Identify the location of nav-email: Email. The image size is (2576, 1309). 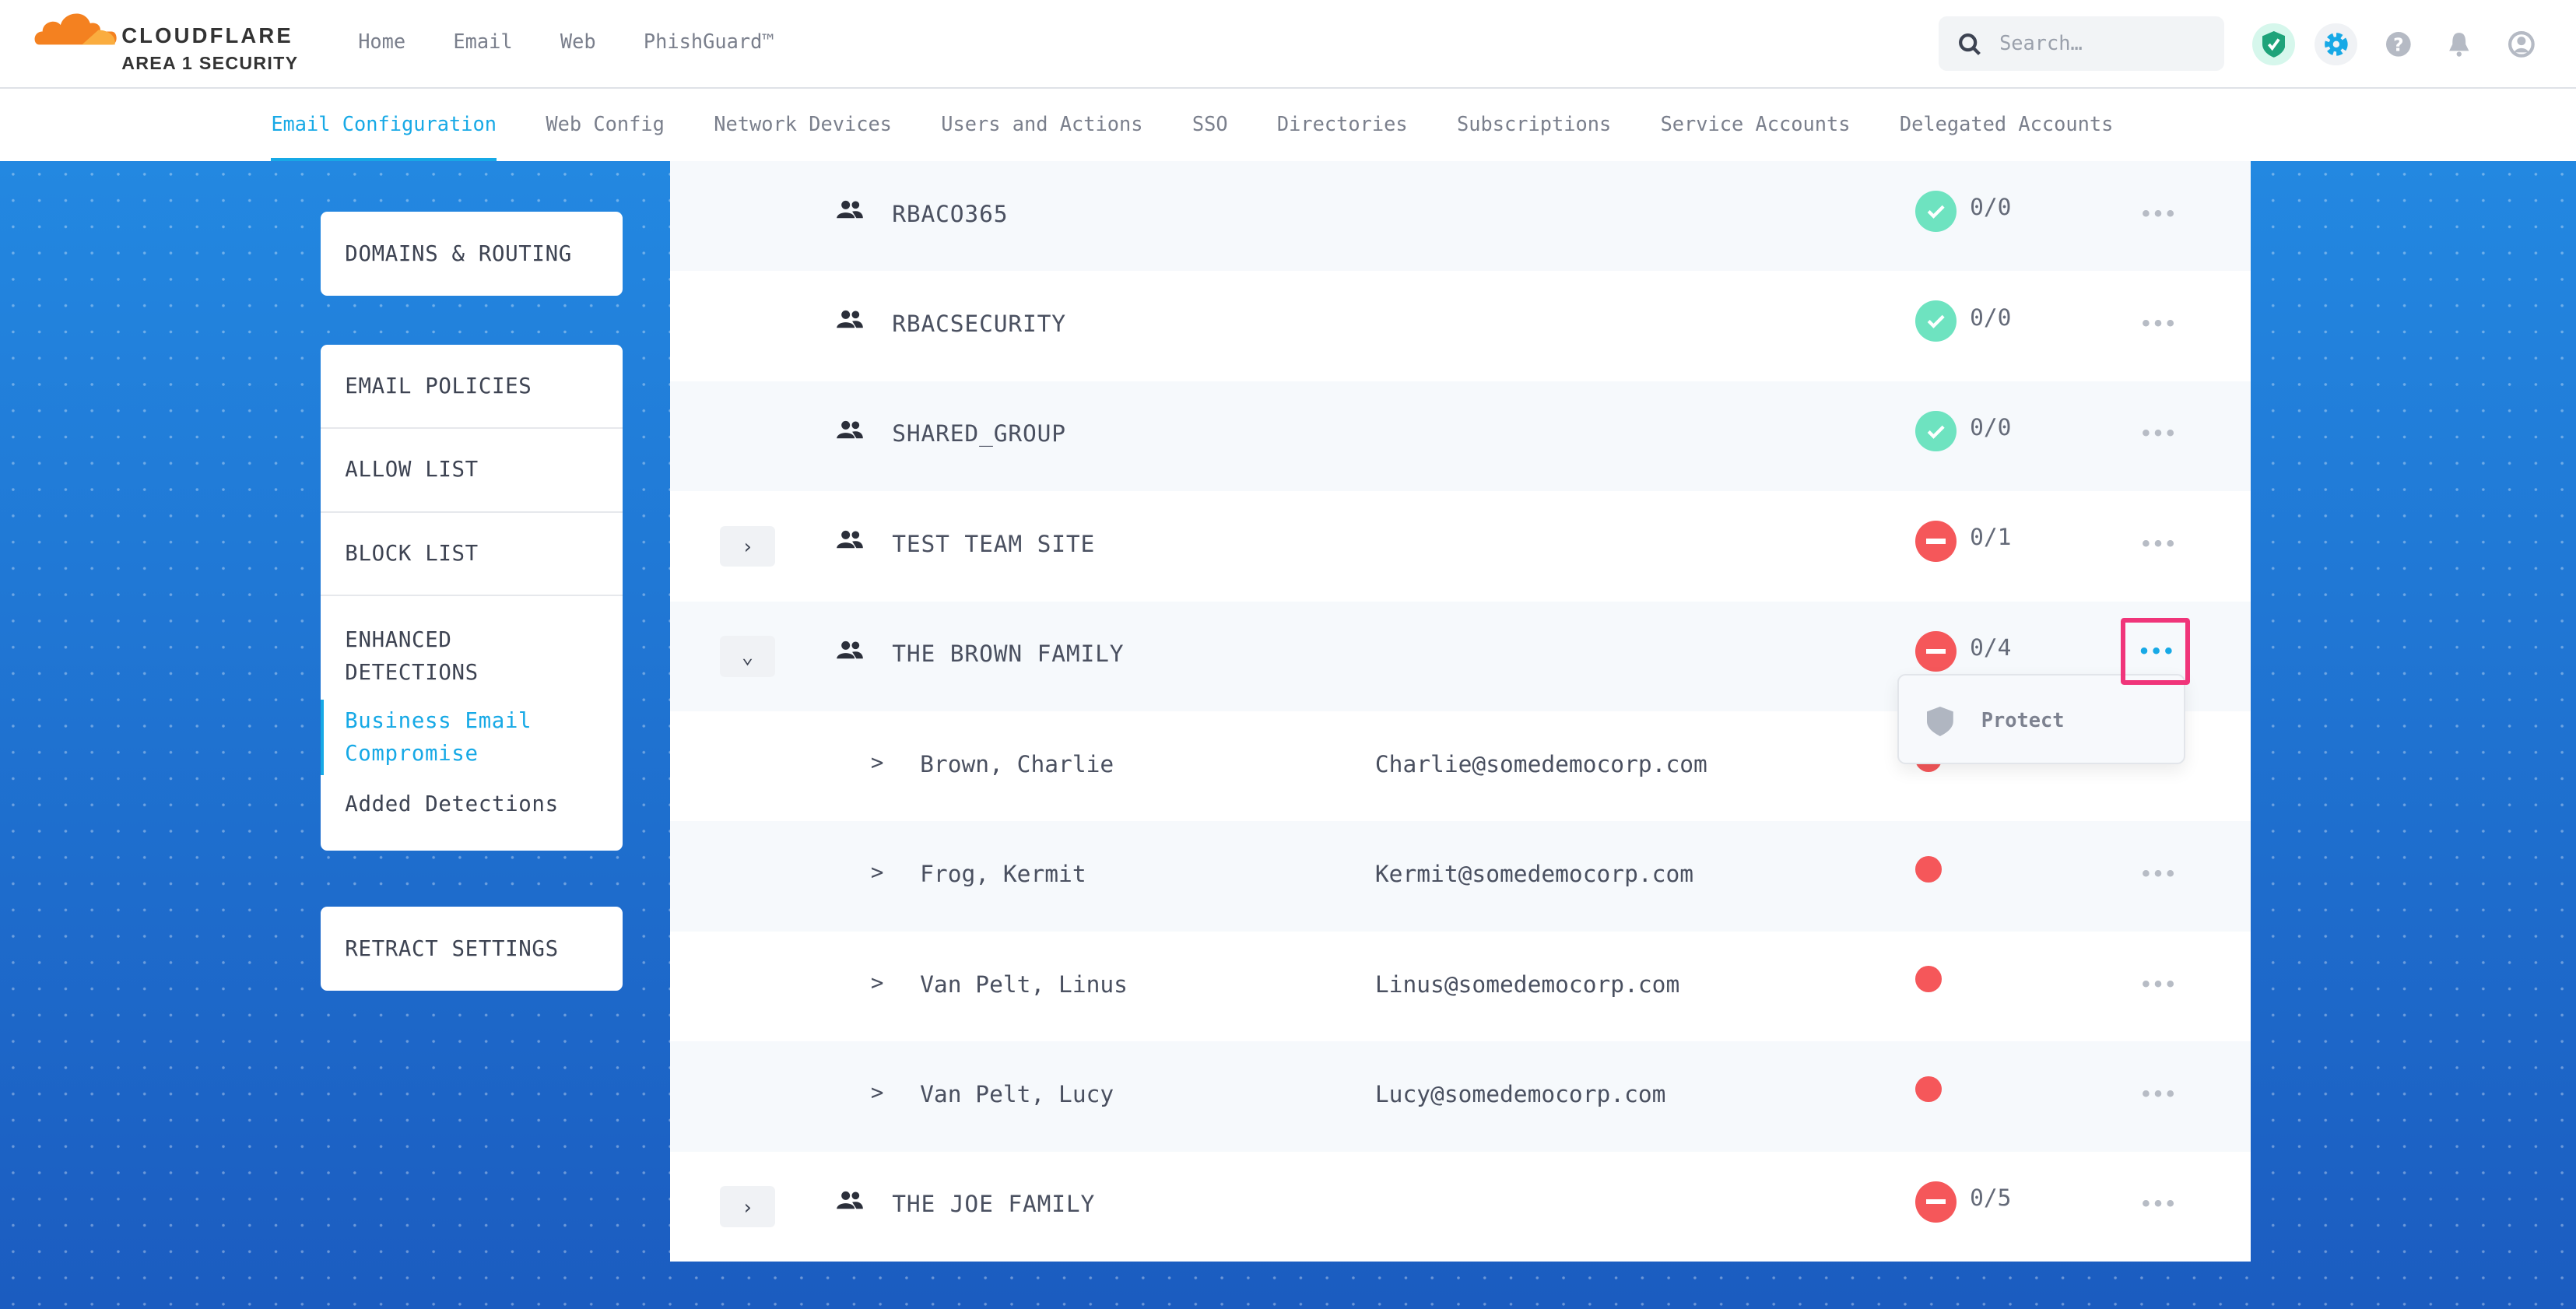
(483, 41).